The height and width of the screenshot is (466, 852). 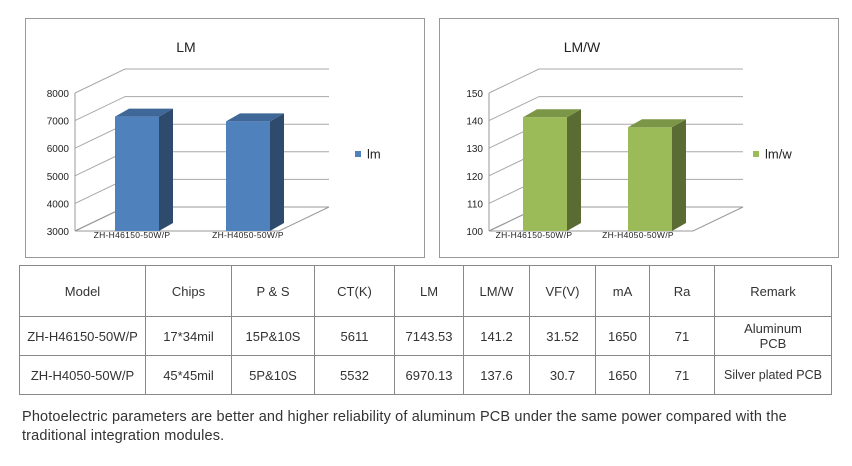 What do you see at coordinates (202, 150) in the screenshot?
I see `chart-gridlines` at bounding box center [202, 150].